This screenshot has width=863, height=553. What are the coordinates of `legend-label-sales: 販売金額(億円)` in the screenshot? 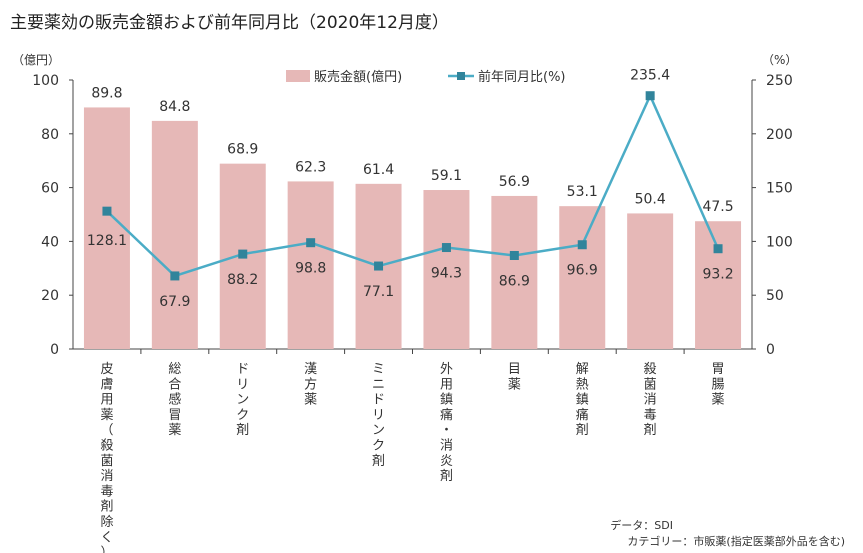 It's located at (358, 77).